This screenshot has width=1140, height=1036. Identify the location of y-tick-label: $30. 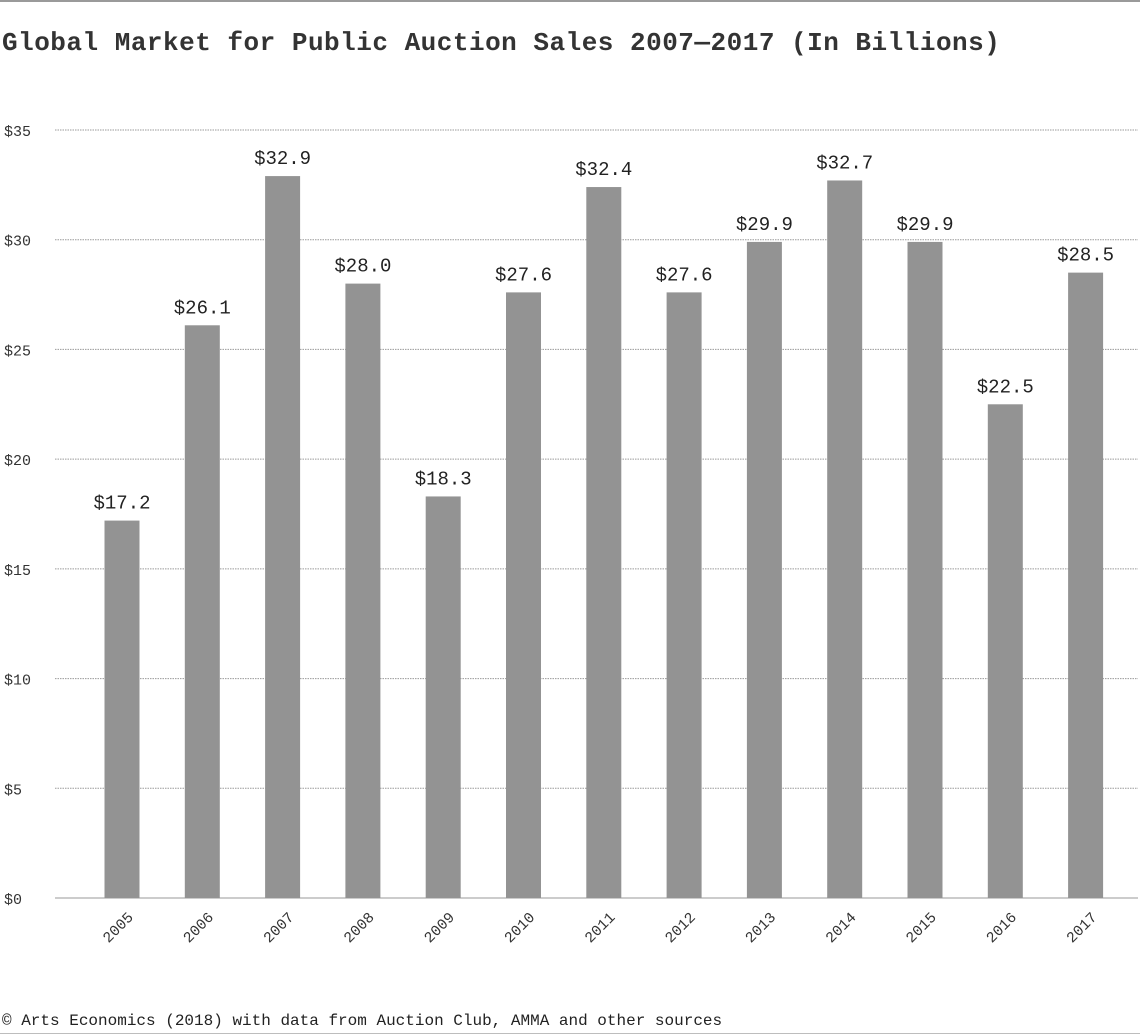
(17, 242).